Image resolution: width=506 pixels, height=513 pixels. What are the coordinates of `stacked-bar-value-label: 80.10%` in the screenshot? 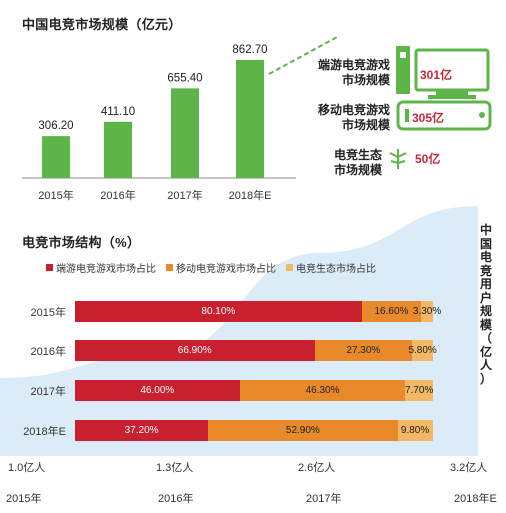 It's located at (218, 311).